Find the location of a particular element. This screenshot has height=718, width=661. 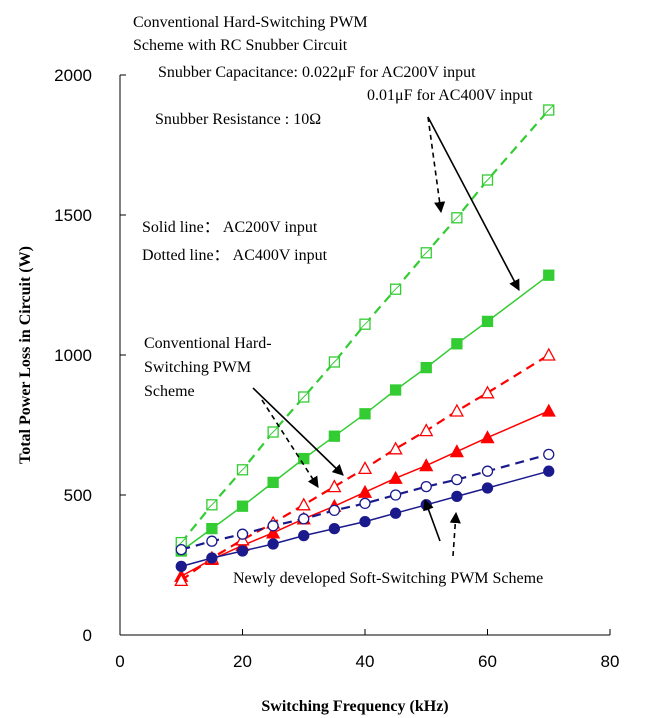

x-tick-label: 60 is located at coordinates (487, 661).